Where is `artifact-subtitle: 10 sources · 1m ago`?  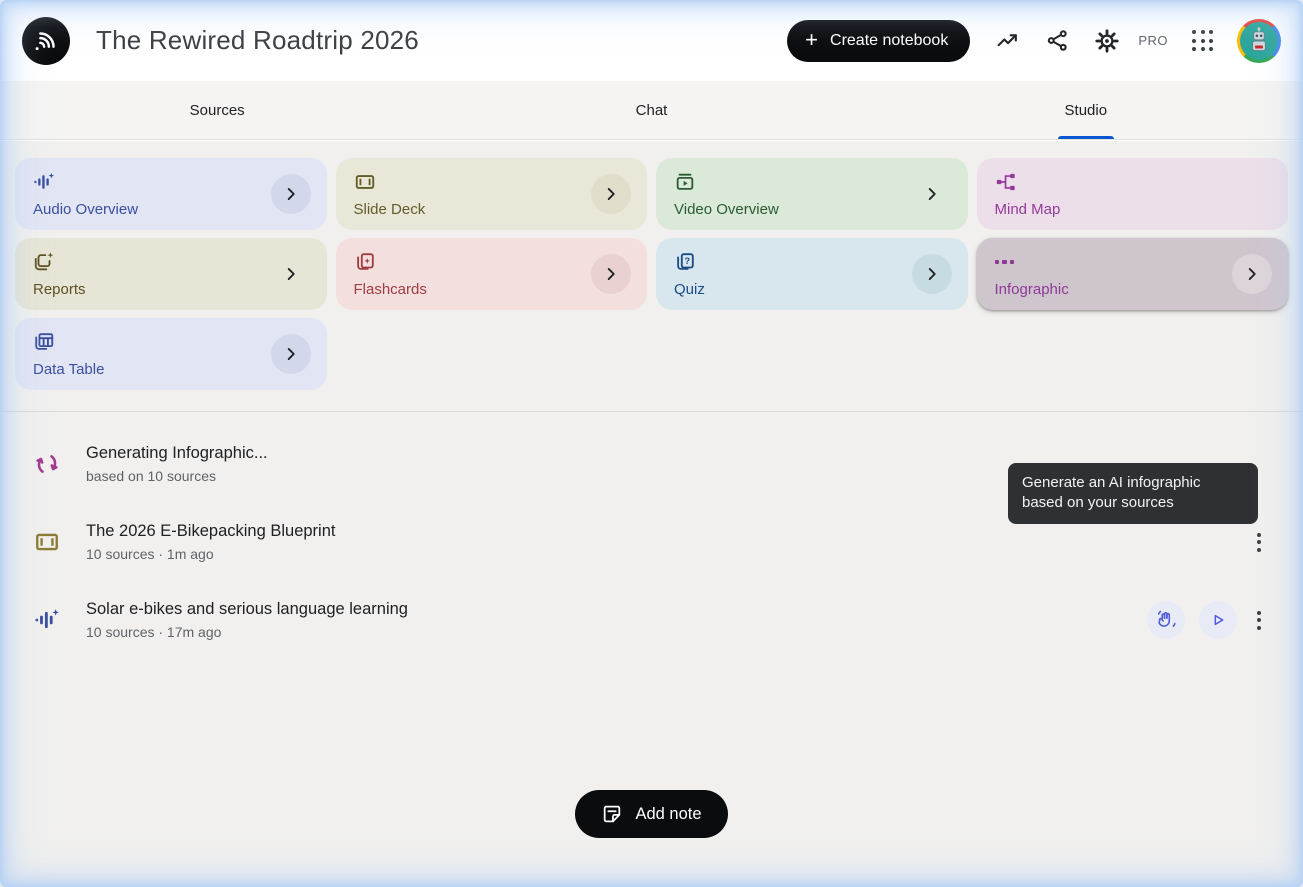
artifact-subtitle: 10 sources · 1m ago is located at coordinates (150, 554).